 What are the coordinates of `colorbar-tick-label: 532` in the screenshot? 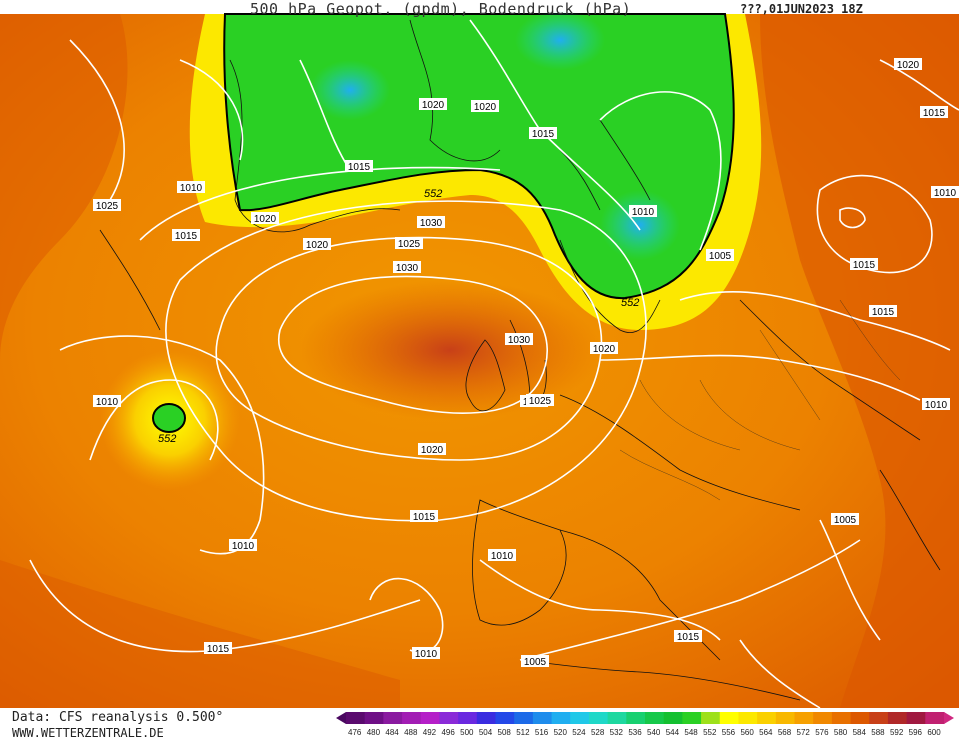 It's located at (617, 732).